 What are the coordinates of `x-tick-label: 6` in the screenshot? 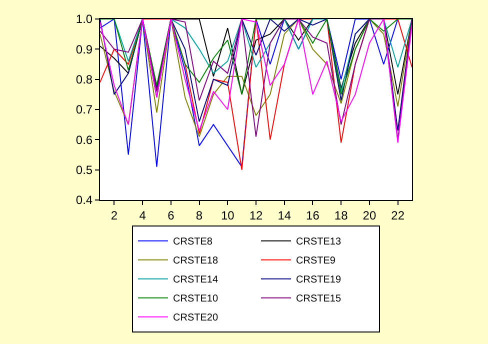 It's located at (171, 215).